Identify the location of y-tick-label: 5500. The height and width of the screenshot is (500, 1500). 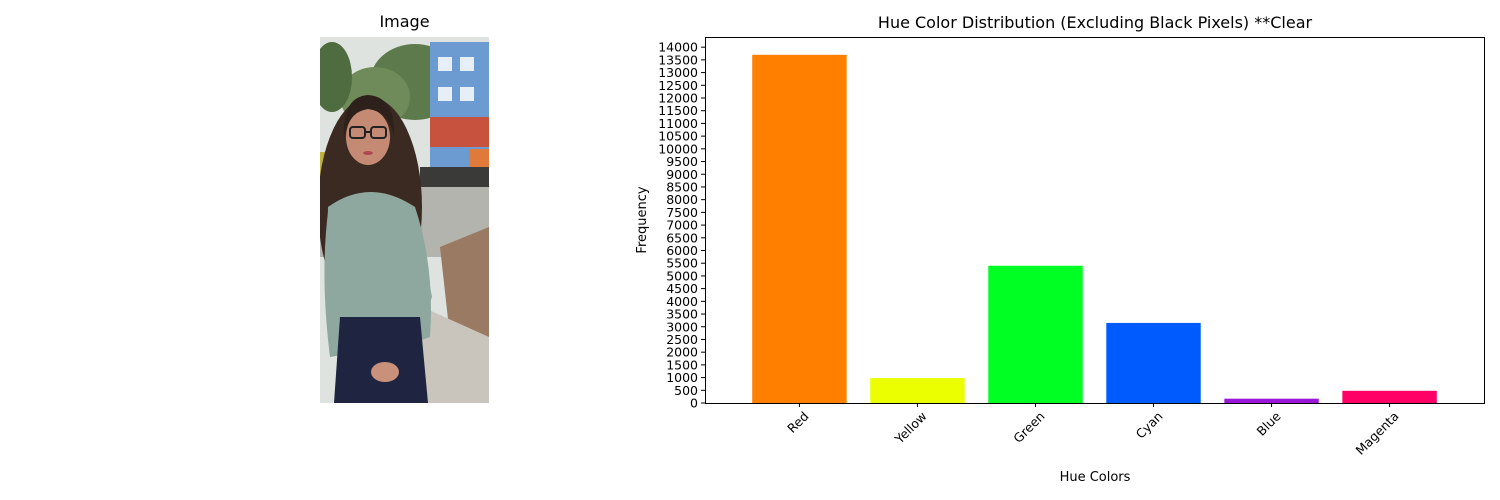
(682, 263).